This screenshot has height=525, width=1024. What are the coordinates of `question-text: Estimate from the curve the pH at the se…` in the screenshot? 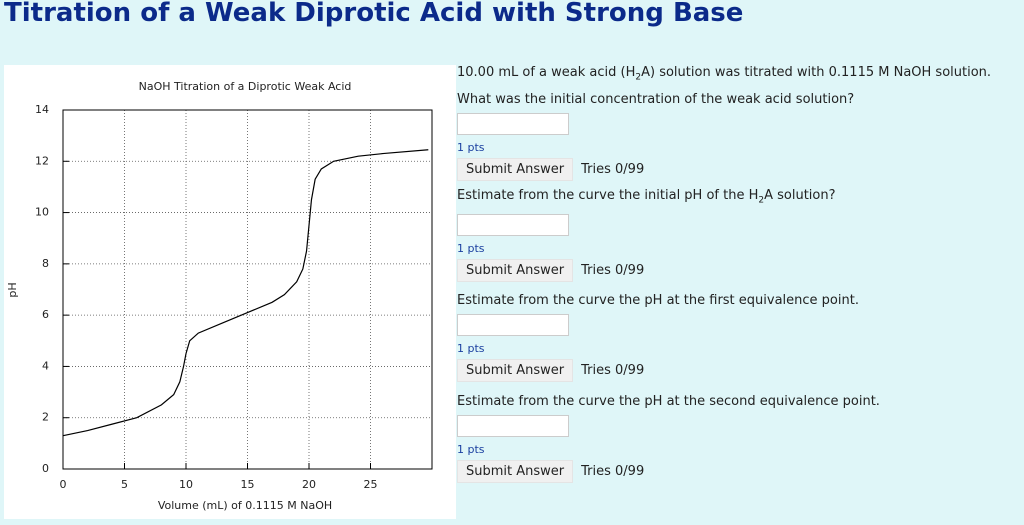 It's located at (738, 402).